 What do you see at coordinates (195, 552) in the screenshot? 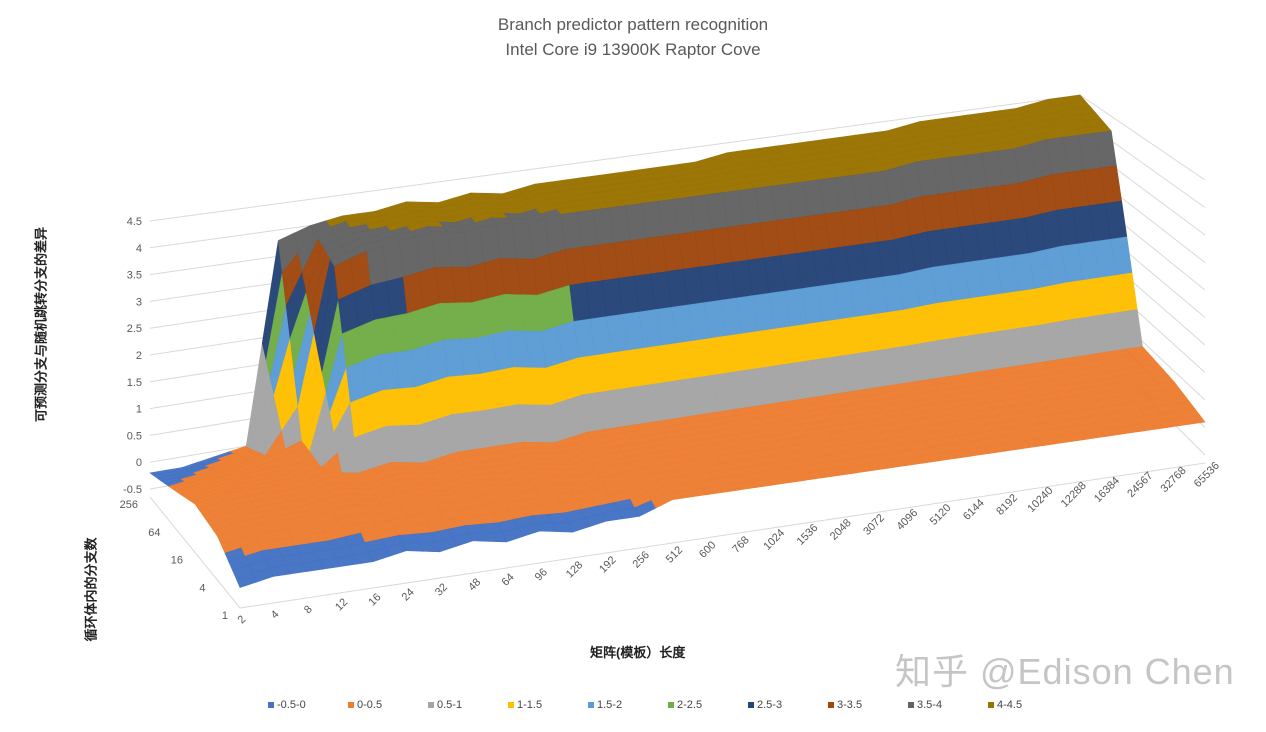
I see `depth-axis-line` at bounding box center [195, 552].